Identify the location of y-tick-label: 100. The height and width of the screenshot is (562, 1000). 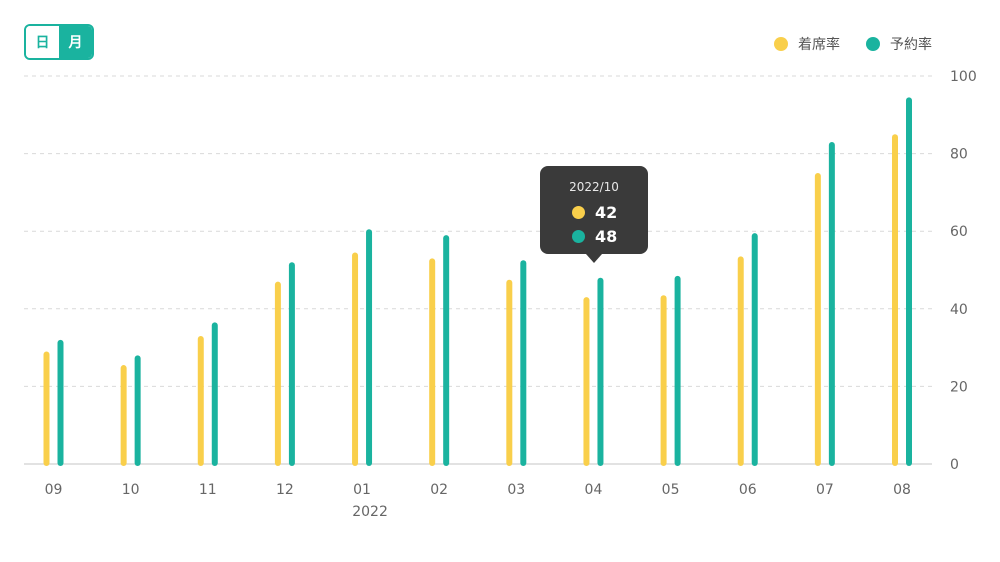
(963, 77).